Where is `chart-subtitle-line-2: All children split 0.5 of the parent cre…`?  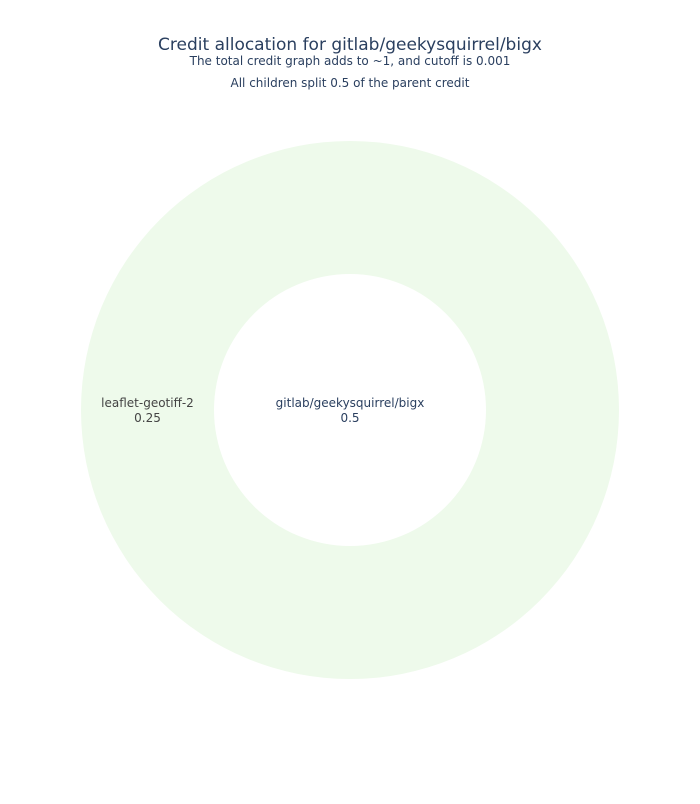
chart-subtitle-line-2: All children split 0.5 of the parent cre… is located at coordinates (350, 83).